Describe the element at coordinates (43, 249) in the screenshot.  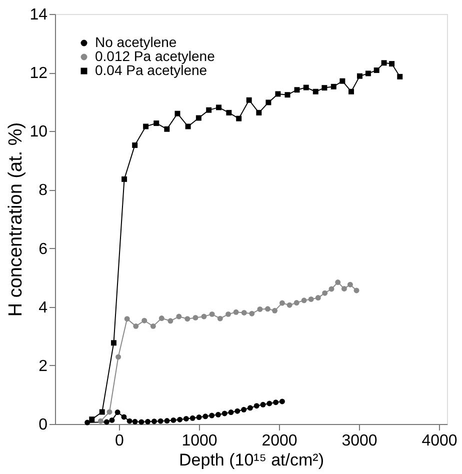
I see `y-tick-label: 6` at that location.